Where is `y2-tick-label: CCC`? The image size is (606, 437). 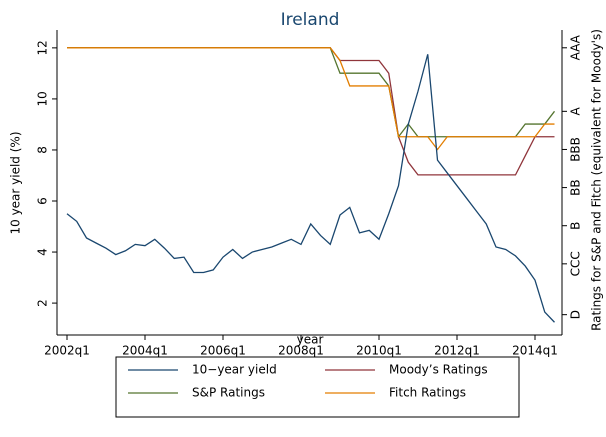 y2-tick-label: CCC is located at coordinates (576, 263).